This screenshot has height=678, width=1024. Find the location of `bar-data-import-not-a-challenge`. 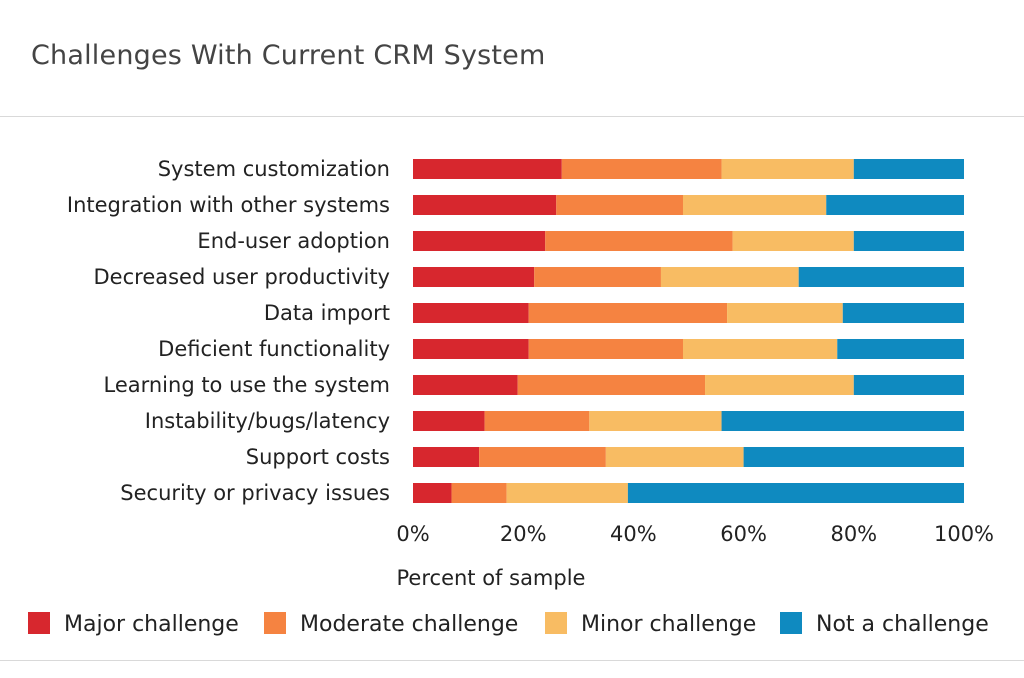

bar-data-import-not-a-challenge is located at coordinates (903, 313).